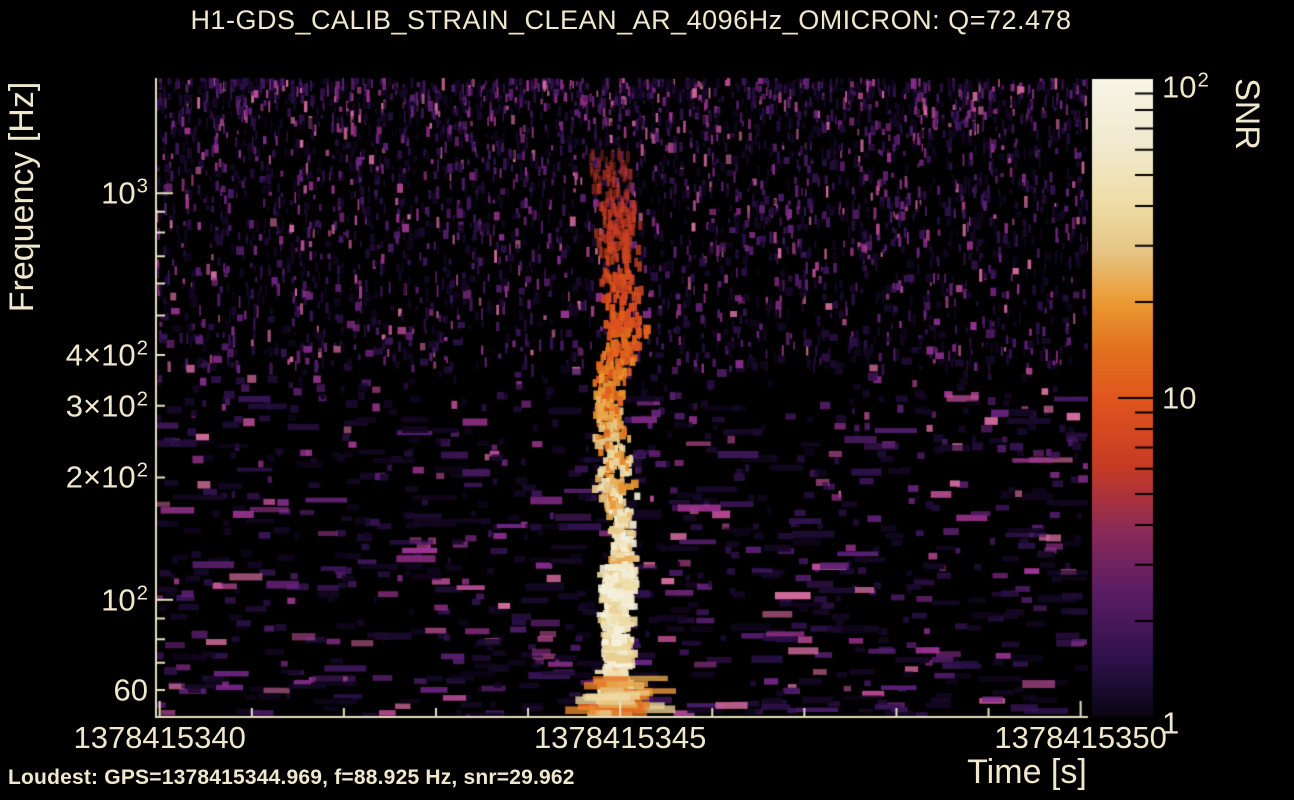 The image size is (1294, 800). Describe the element at coordinates (106, 405) in the screenshot. I see `y-tick-label: 3×10²` at that location.